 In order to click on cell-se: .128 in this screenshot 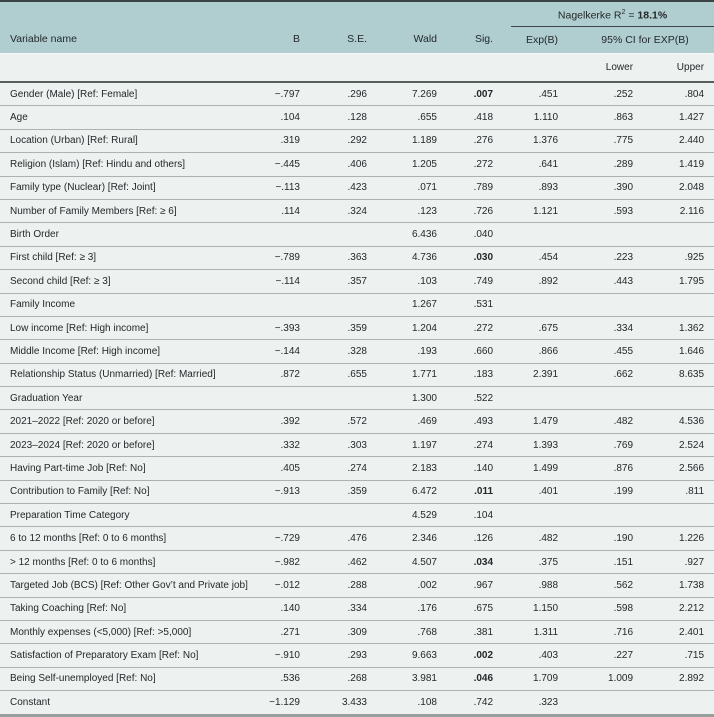, I will do `click(351, 117)`.